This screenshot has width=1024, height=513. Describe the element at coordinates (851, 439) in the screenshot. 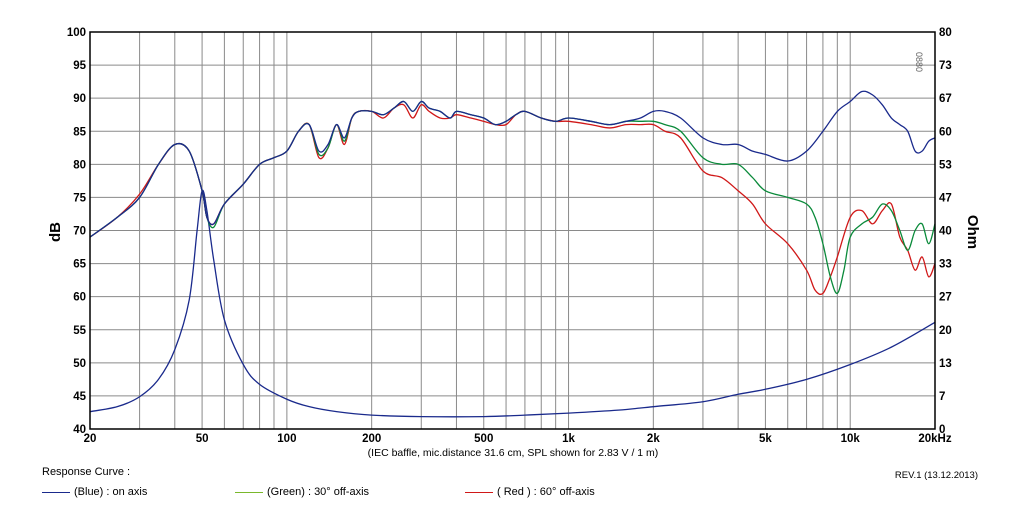

I see `x-tick-label: 10k` at that location.